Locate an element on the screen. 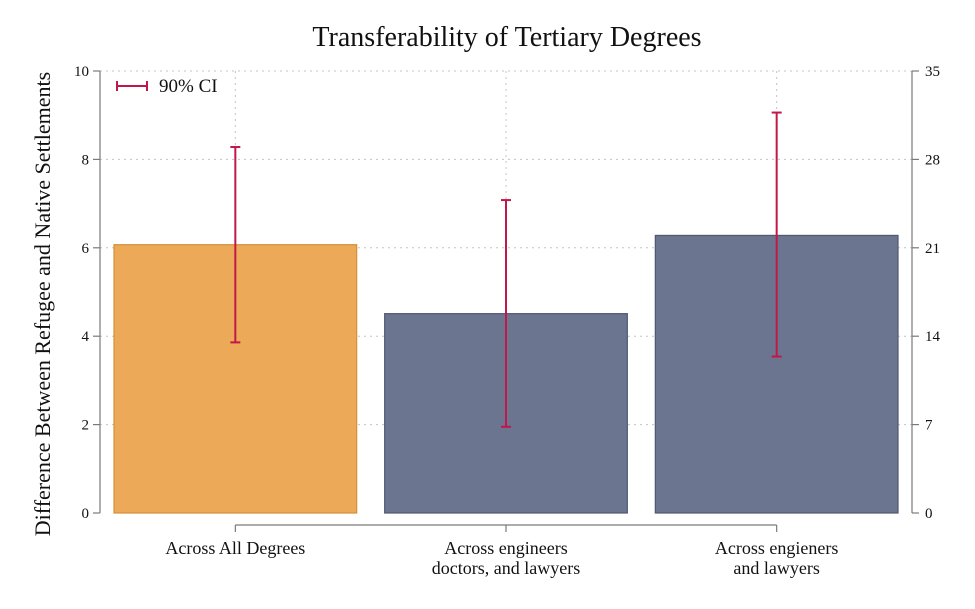 This screenshot has height=609, width=975. y-tick-label: 8 is located at coordinates (86, 160).